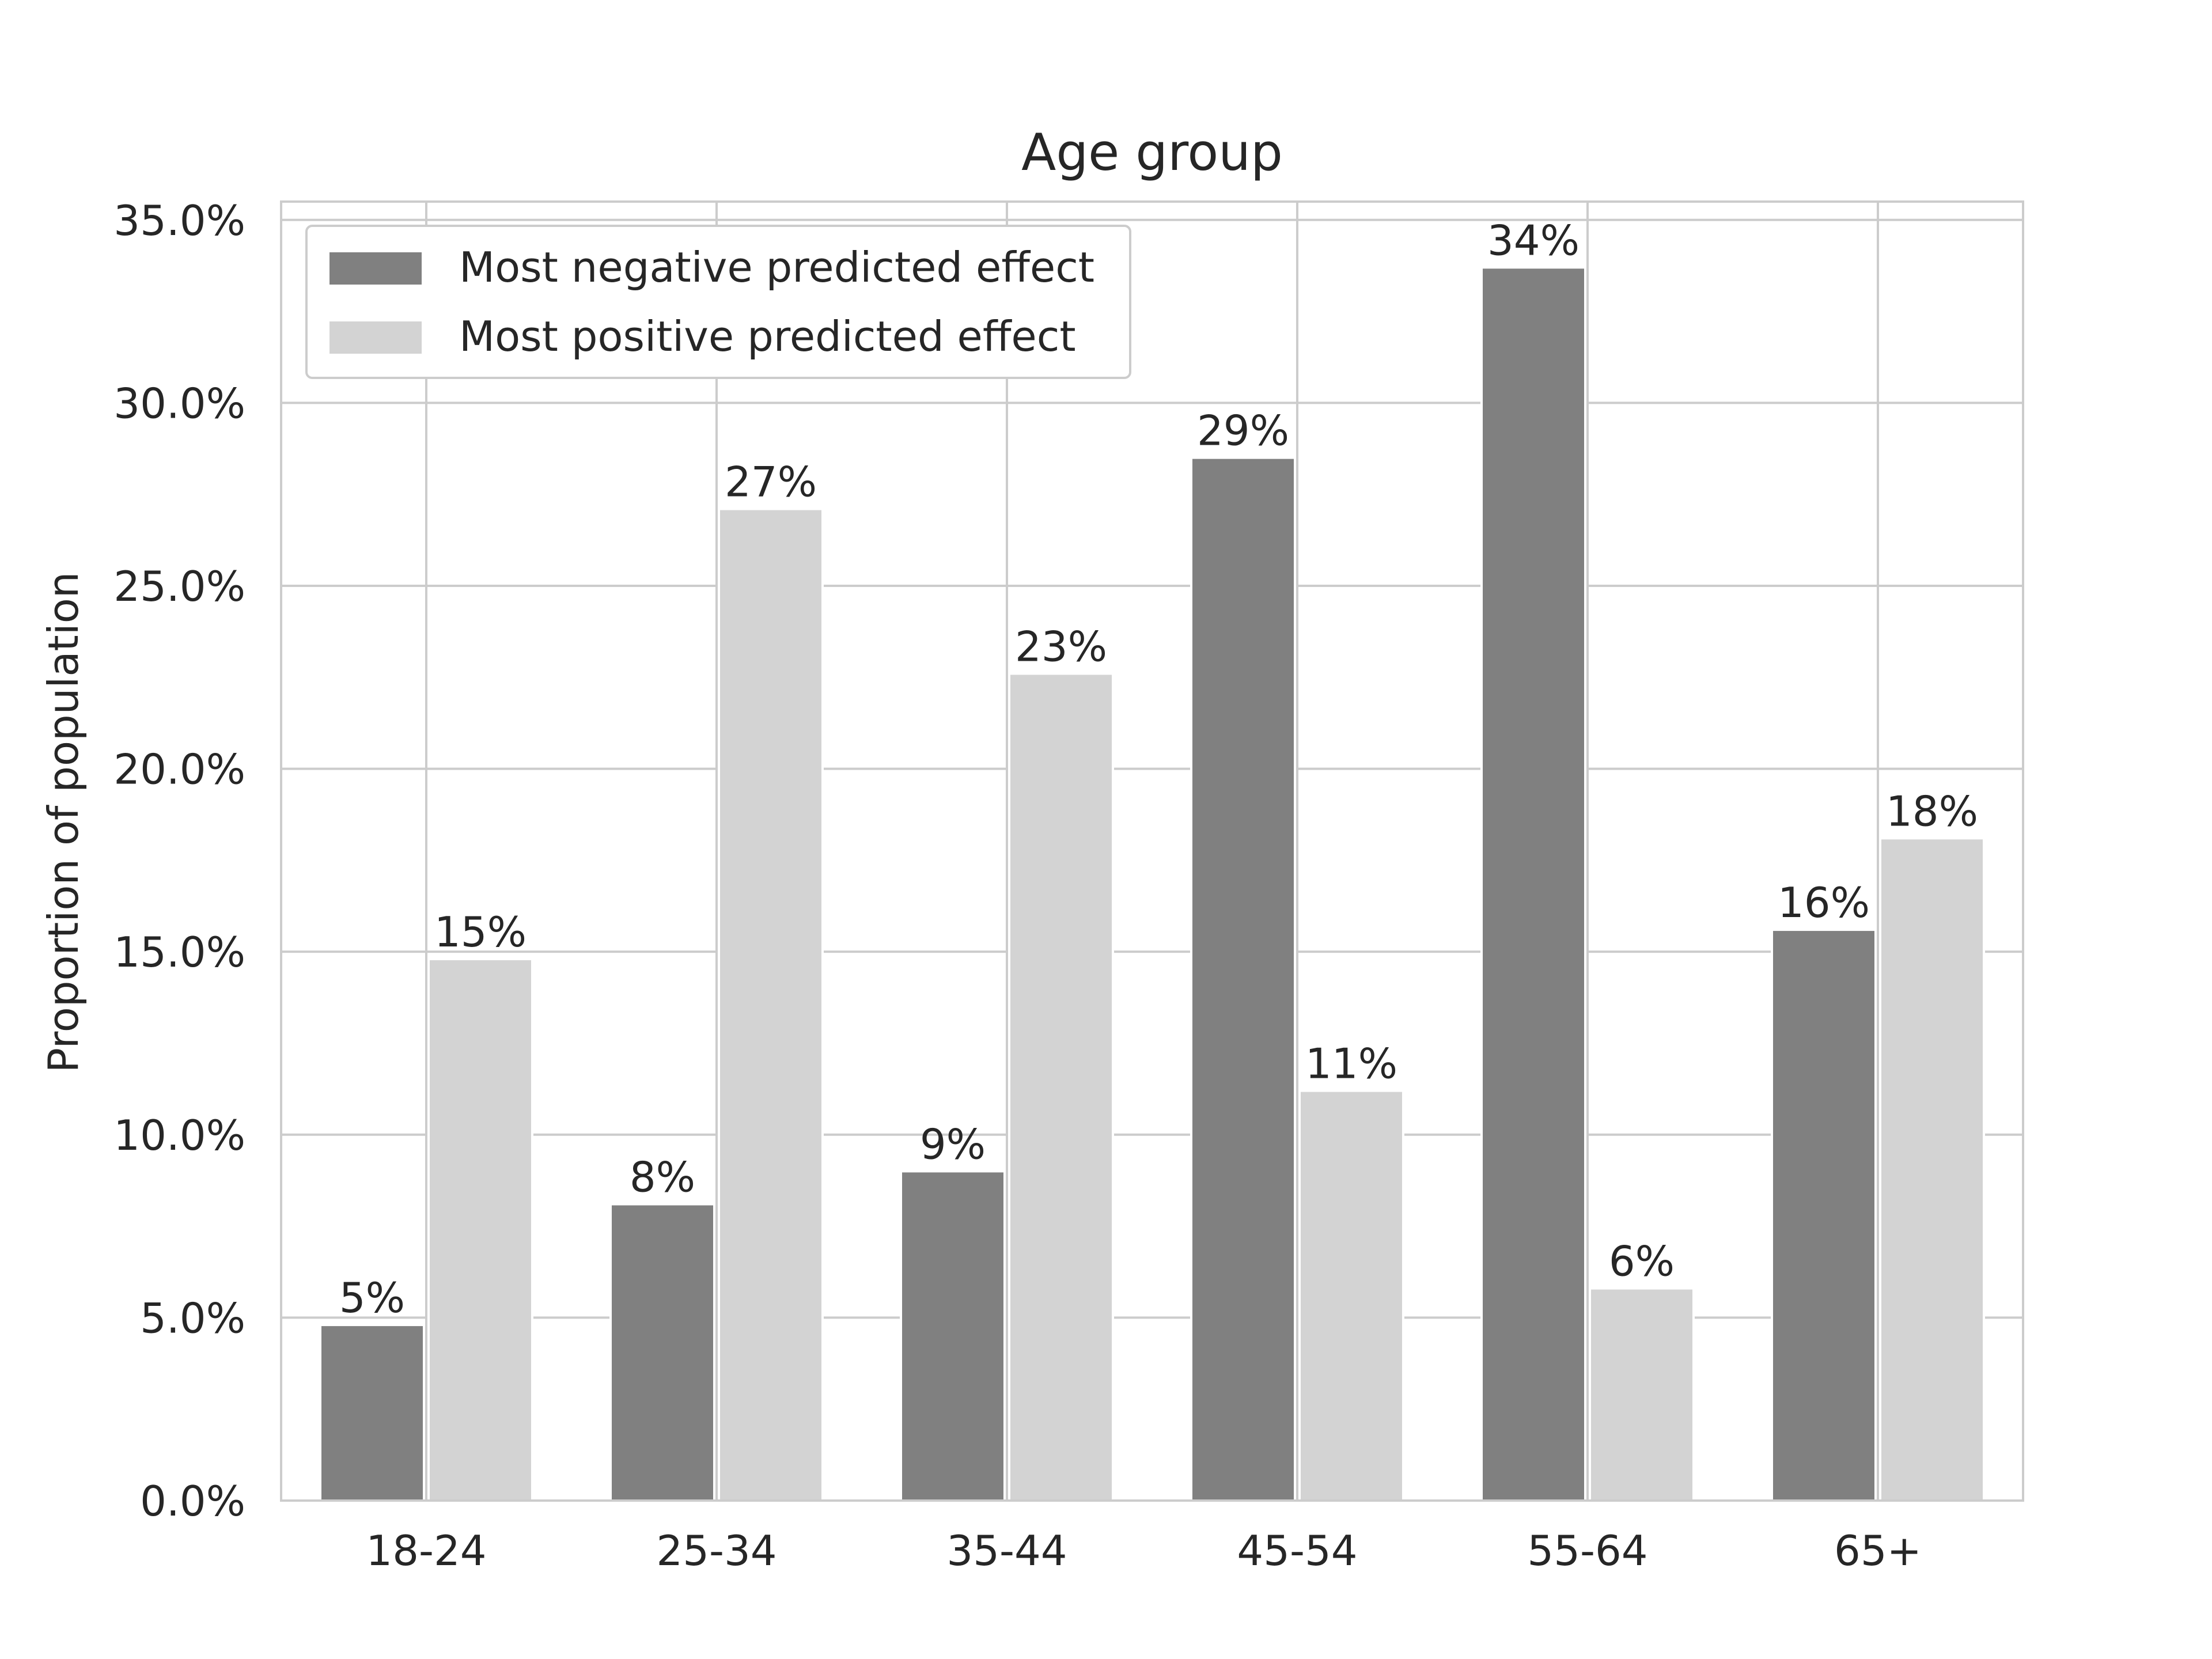 This screenshot has height=1659, width=2212. I want to click on bar-value-label: 8%, so click(662, 1177).